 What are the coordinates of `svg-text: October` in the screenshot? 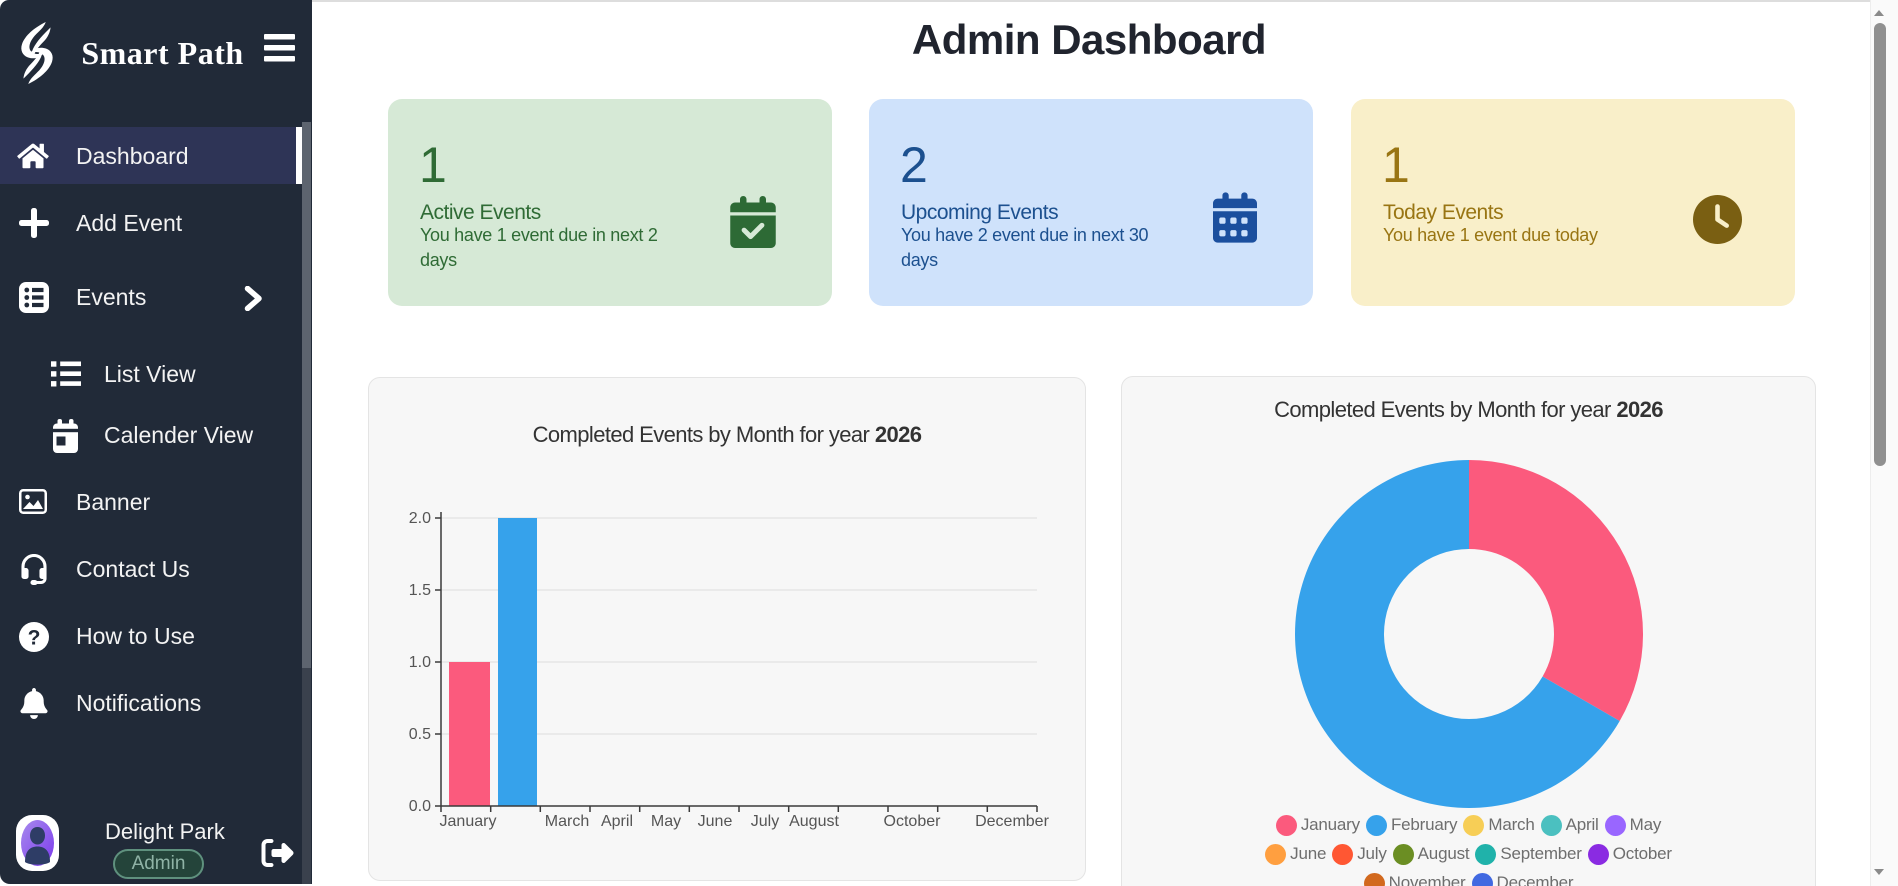 It's located at (913, 821).